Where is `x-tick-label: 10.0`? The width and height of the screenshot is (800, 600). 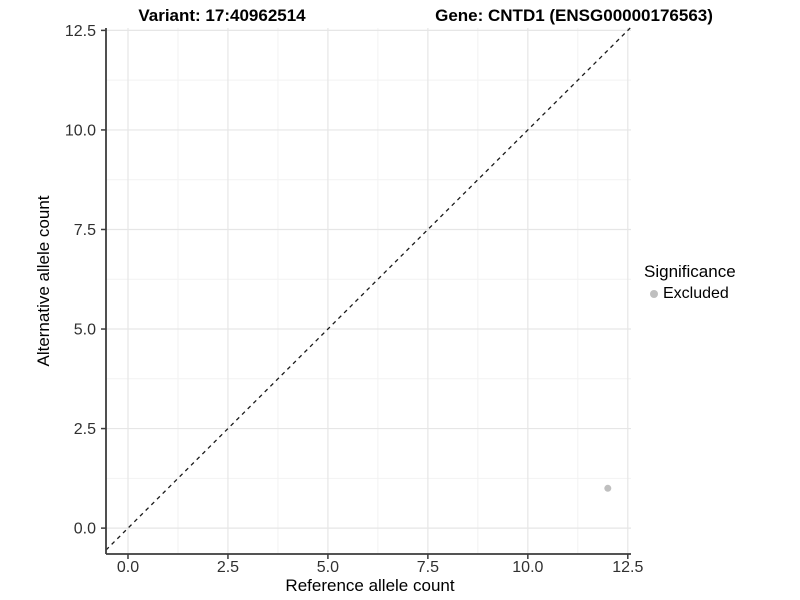 x-tick-label: 10.0 is located at coordinates (527, 567).